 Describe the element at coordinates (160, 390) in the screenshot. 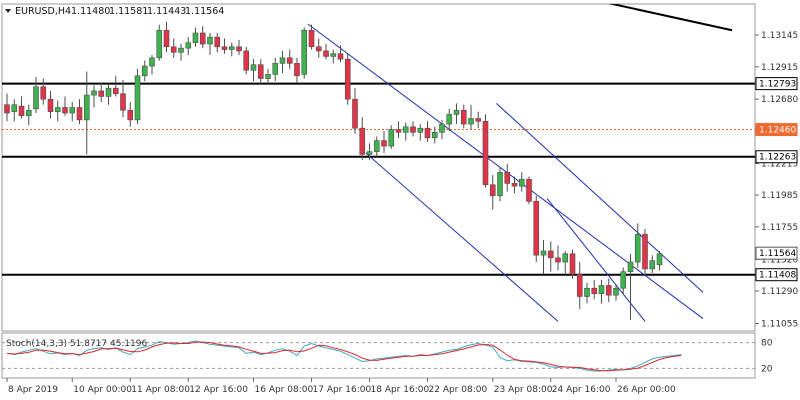

I see `time-tick-label: 11 Apr 08:00` at that location.